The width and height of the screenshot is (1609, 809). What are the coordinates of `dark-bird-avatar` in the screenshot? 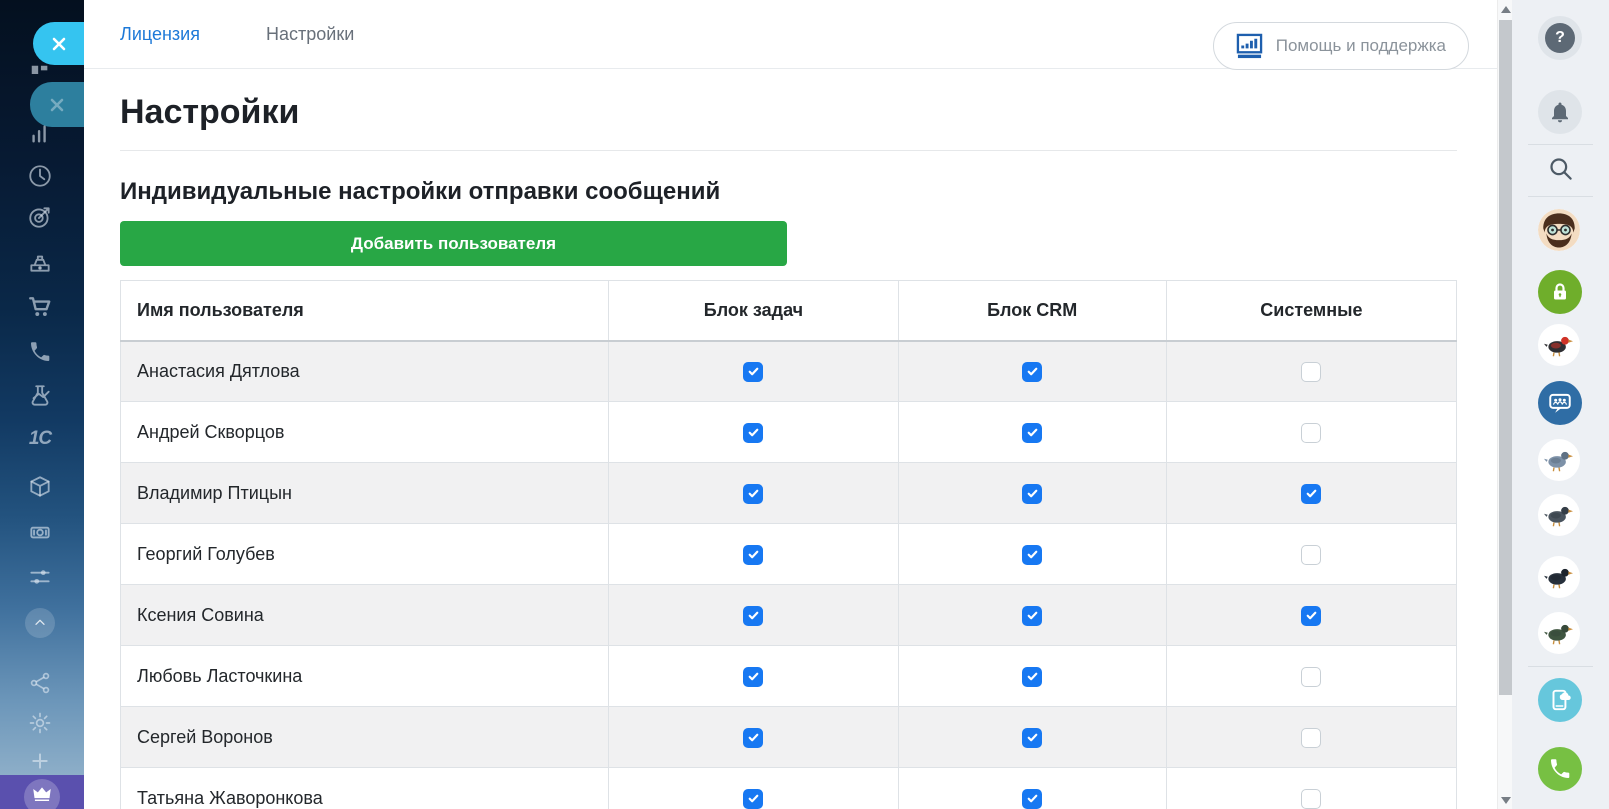 It's located at (1559, 515).